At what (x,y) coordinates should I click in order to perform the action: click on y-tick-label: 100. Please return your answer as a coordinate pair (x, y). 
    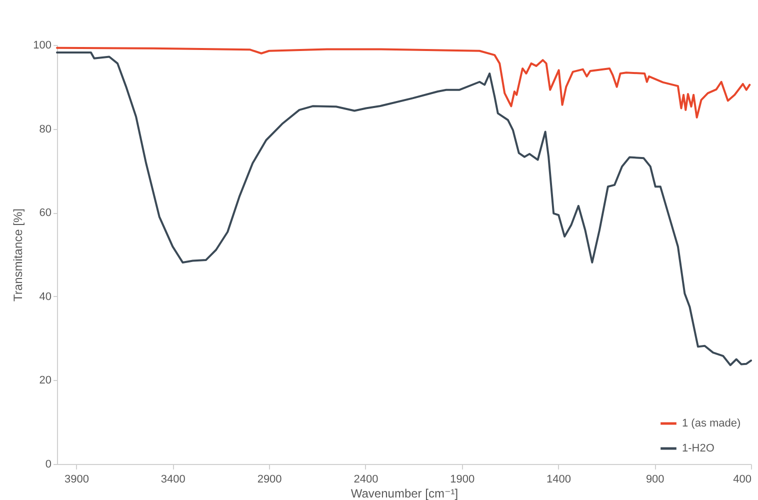
    Looking at the image, I should click on (42, 46).